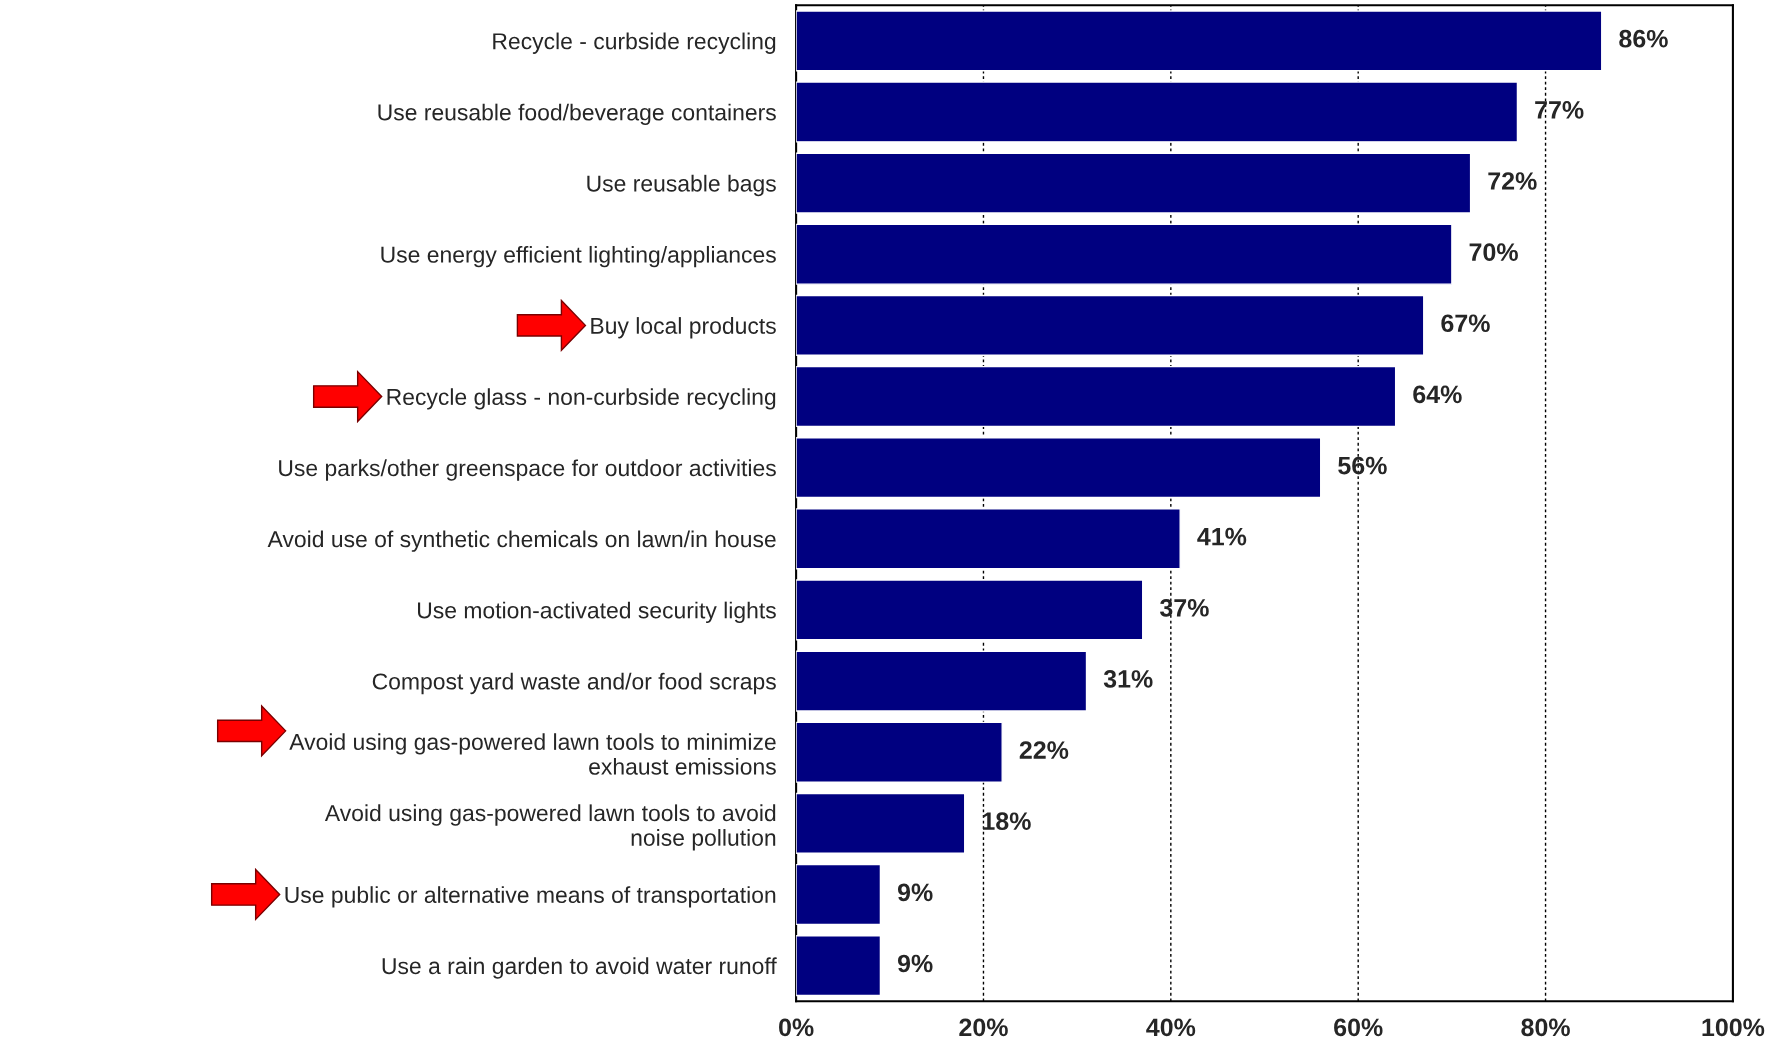 The height and width of the screenshot is (1055, 1781). What do you see at coordinates (681, 185) in the screenshot?
I see `y-tick-label: Use reusable bags` at bounding box center [681, 185].